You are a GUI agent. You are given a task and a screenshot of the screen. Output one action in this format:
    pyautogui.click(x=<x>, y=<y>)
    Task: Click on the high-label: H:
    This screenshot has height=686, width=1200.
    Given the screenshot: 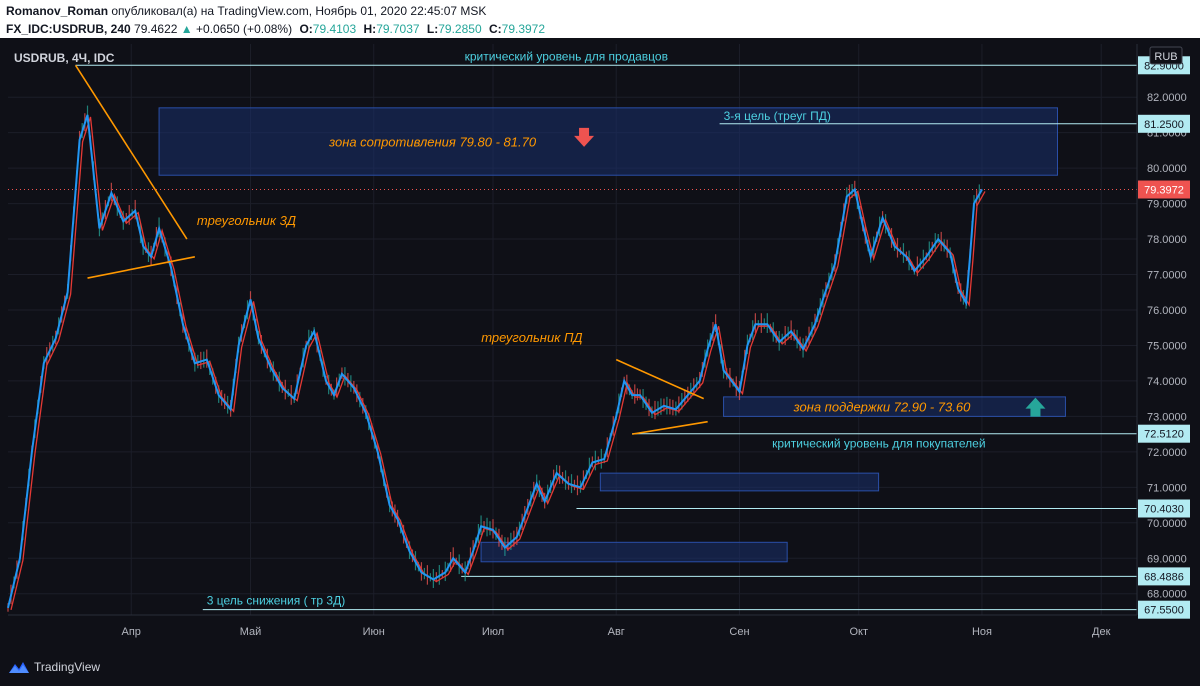 What is the action you would take?
    pyautogui.click(x=370, y=29)
    